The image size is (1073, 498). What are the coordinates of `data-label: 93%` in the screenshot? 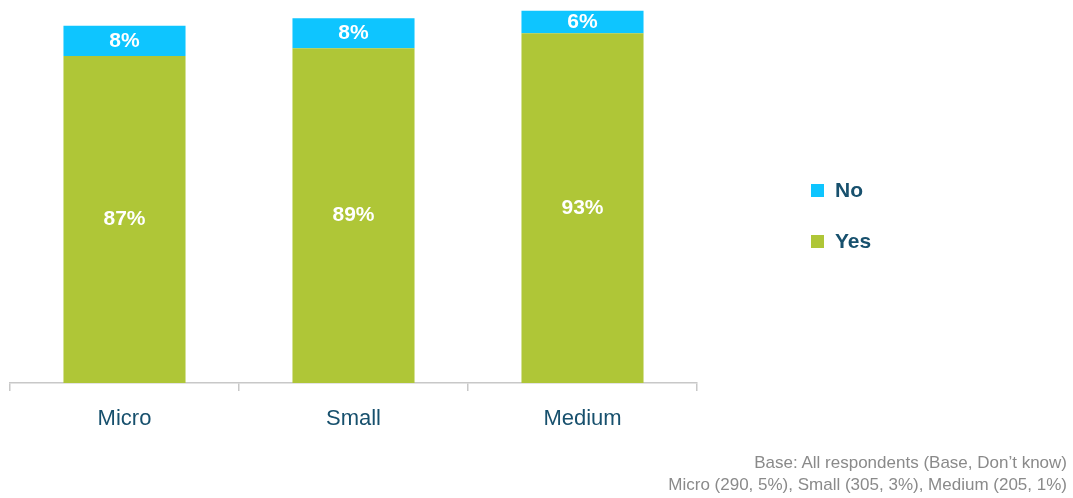 It's located at (582, 206).